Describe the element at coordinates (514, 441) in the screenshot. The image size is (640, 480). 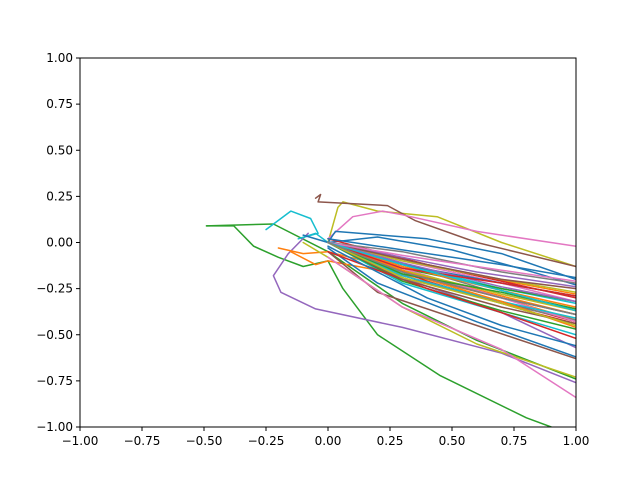
I see `x-tick-label: 0.75` at that location.